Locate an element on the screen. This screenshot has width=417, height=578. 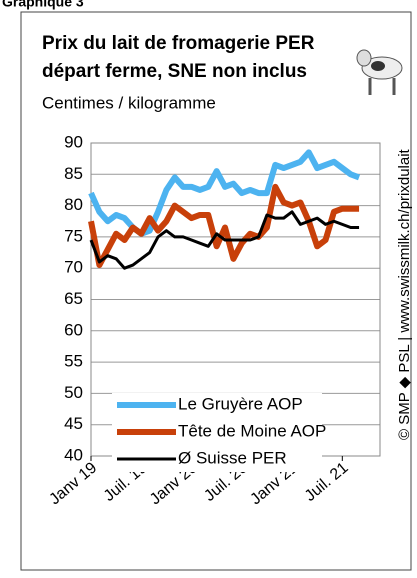
chart-title: Prix du lait de fromagerie PER is located at coordinates (178, 43).